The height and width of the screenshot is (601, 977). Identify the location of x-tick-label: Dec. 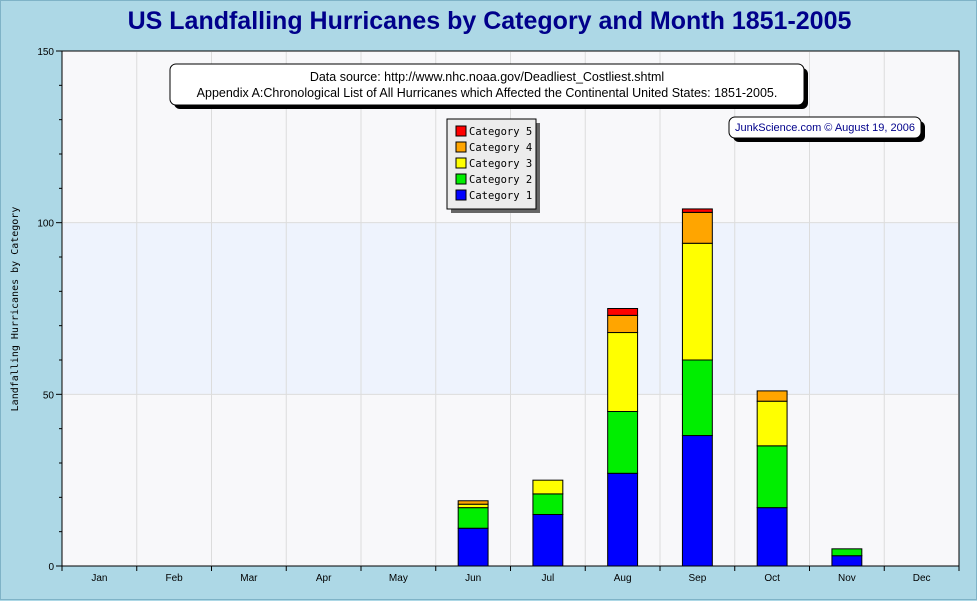
(922, 578).